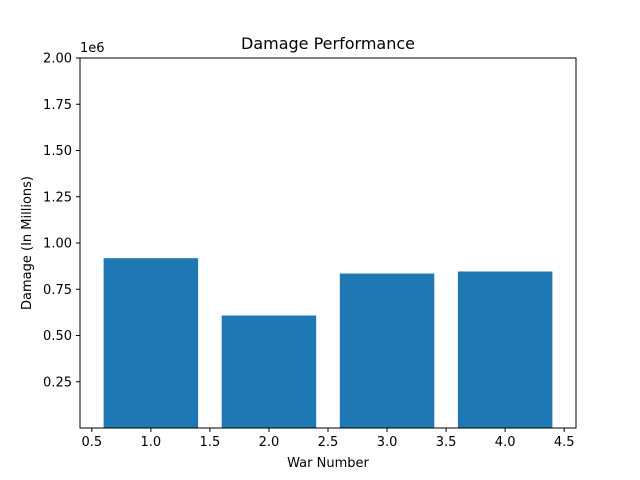 The width and height of the screenshot is (640, 480). Describe the element at coordinates (61, 221) in the screenshot. I see `y-axis: 0.25 0.50 0.75 1.00 1.25 1.50 1.75 2.00` at that location.